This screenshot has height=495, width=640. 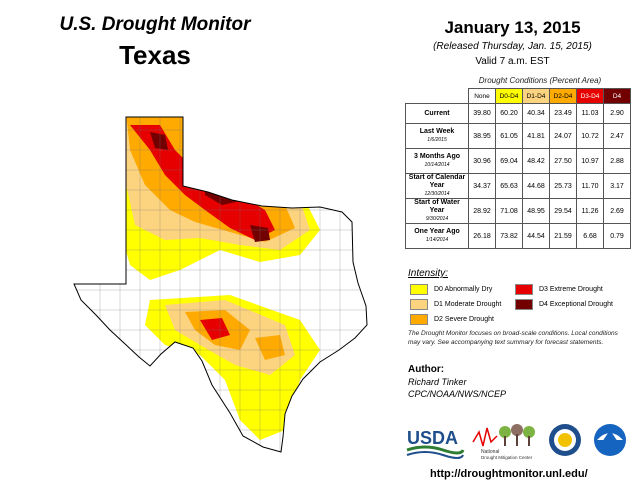 I want to click on table-cell: 44.68, so click(x=536, y=186).